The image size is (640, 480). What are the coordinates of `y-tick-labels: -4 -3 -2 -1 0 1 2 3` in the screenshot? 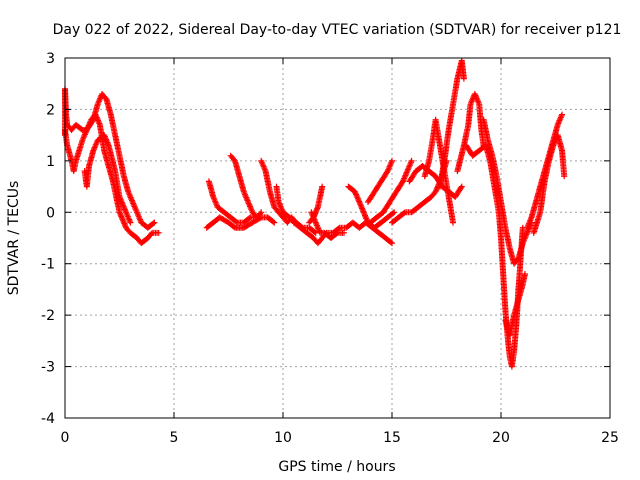 It's located at (48, 239).